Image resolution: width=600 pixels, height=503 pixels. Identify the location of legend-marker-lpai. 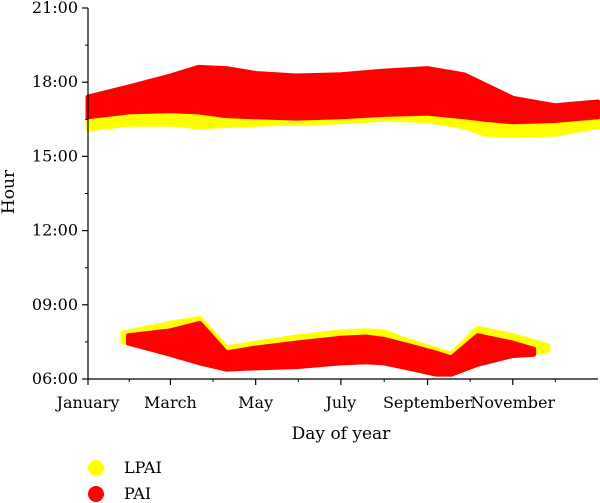
(96, 468).